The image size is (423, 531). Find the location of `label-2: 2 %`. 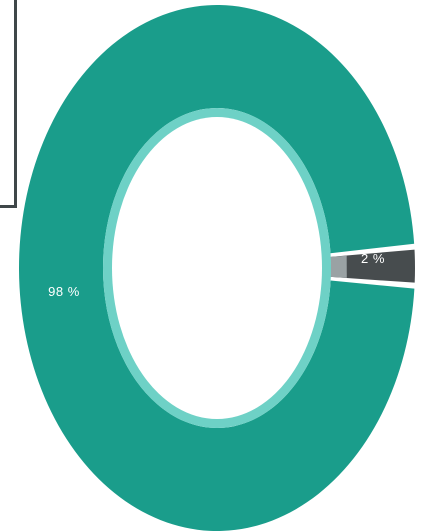

label-2: 2 % is located at coordinates (373, 258).